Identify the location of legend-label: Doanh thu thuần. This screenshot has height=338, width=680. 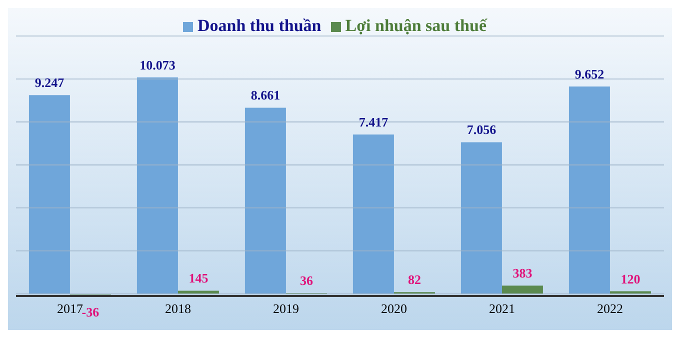
(259, 25).